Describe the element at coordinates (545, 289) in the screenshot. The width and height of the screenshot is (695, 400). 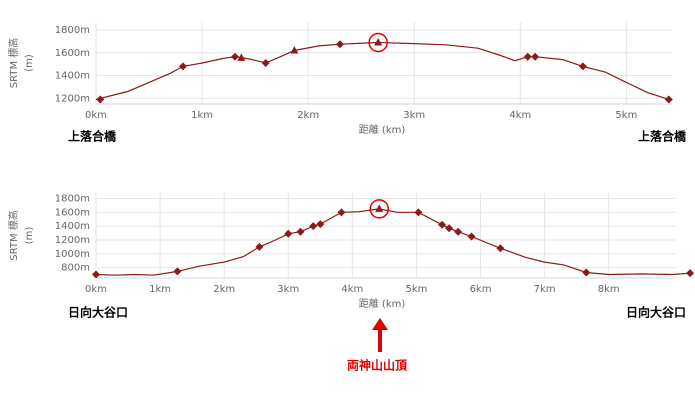
I see `x-tick-label: 7km` at that location.